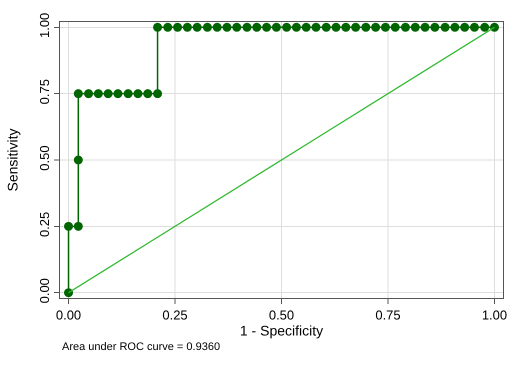 This screenshot has height=370, width=521. What do you see at coordinates (44, 225) in the screenshot?
I see `y-tick-label: 0.25` at bounding box center [44, 225].